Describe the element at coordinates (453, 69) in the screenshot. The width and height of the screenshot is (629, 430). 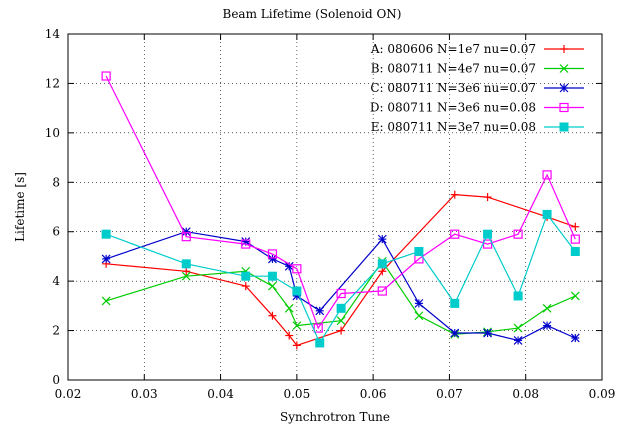
I see `legend-label: B: 080711 N=4e7 nu=0.07` at that location.